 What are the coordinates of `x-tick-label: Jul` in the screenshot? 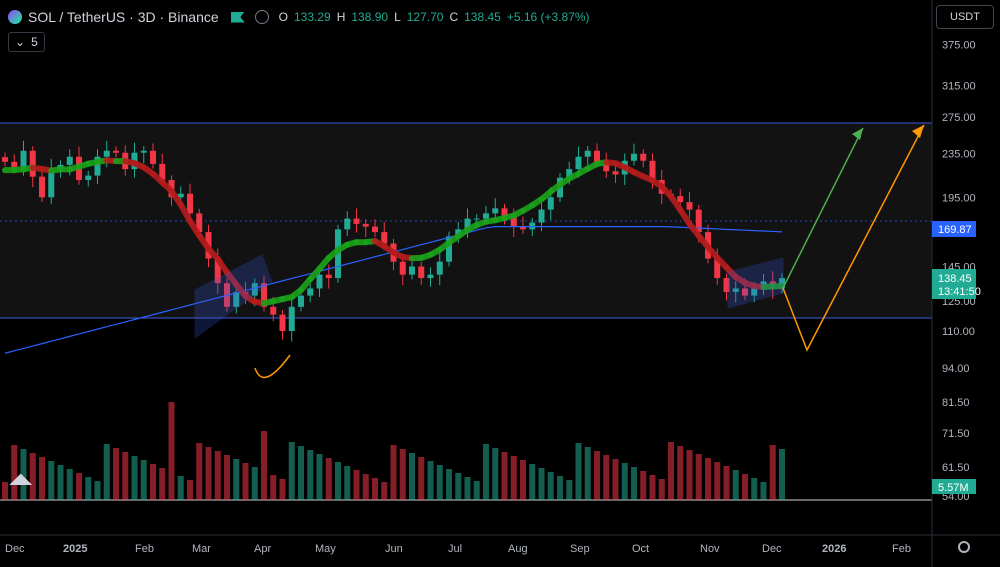 It's located at (455, 549).